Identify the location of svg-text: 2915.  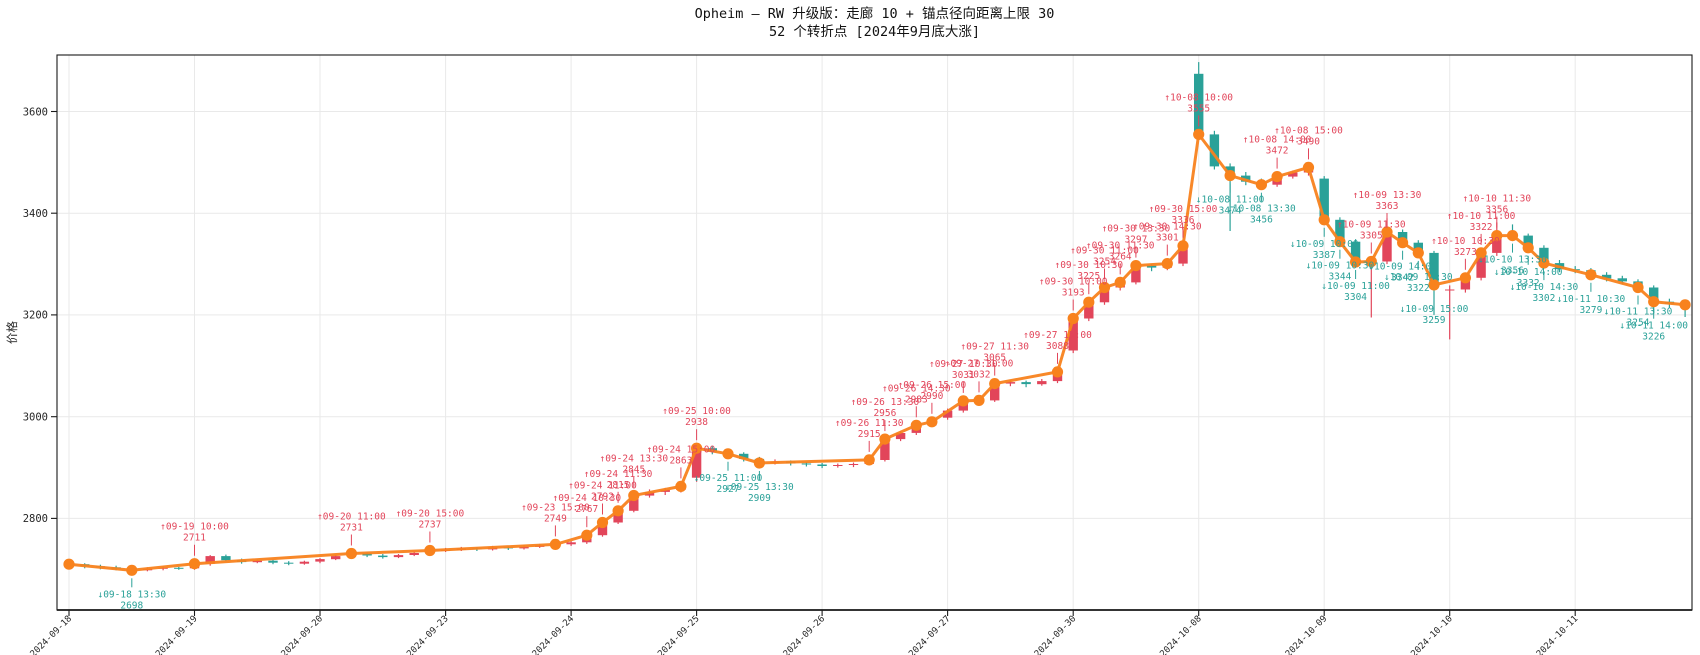
(869, 434).